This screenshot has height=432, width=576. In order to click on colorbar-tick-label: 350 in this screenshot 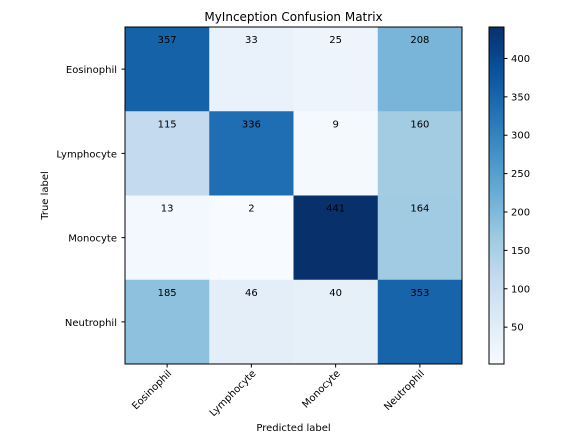, I will do `click(520, 97)`.